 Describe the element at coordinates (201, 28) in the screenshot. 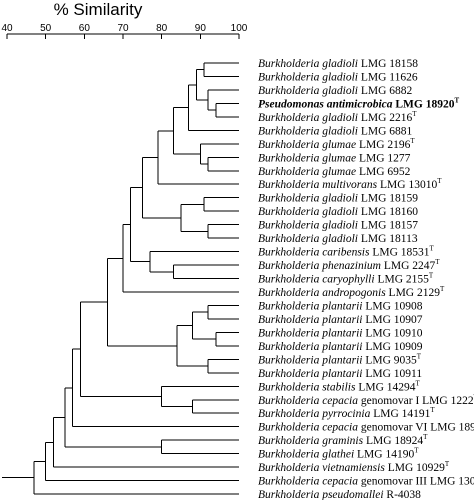

I see `axis-tick-label: 90` at that location.